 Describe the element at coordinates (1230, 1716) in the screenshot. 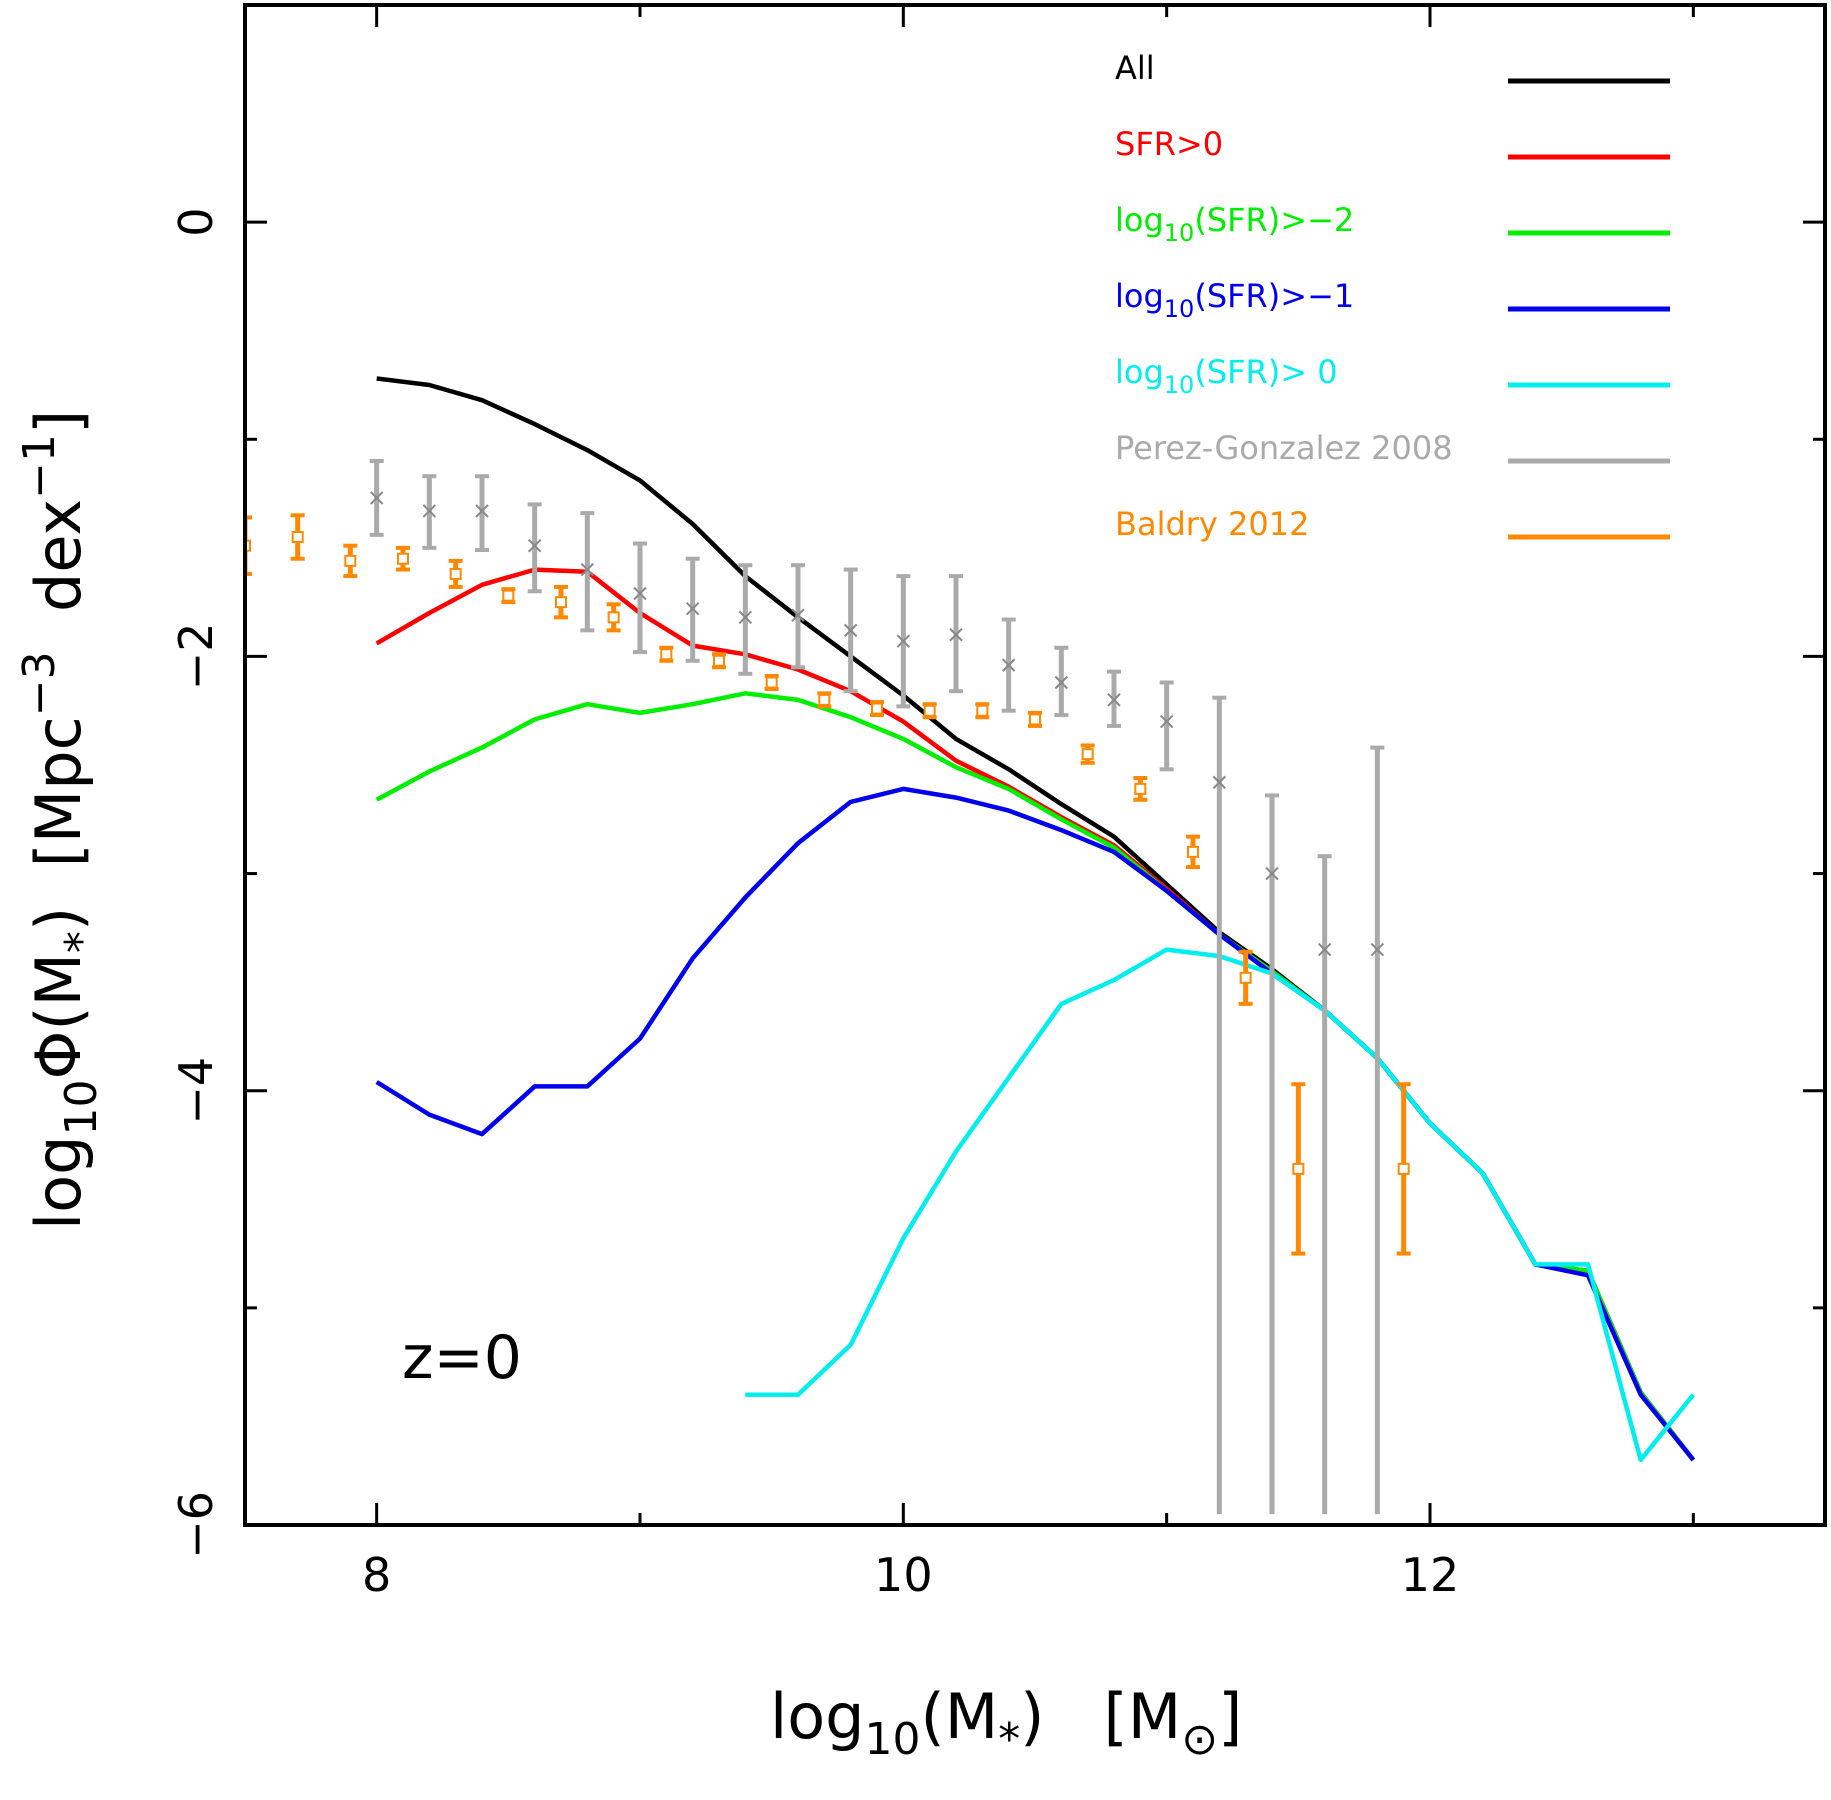

I see `x-axis-title-close: ]` at that location.